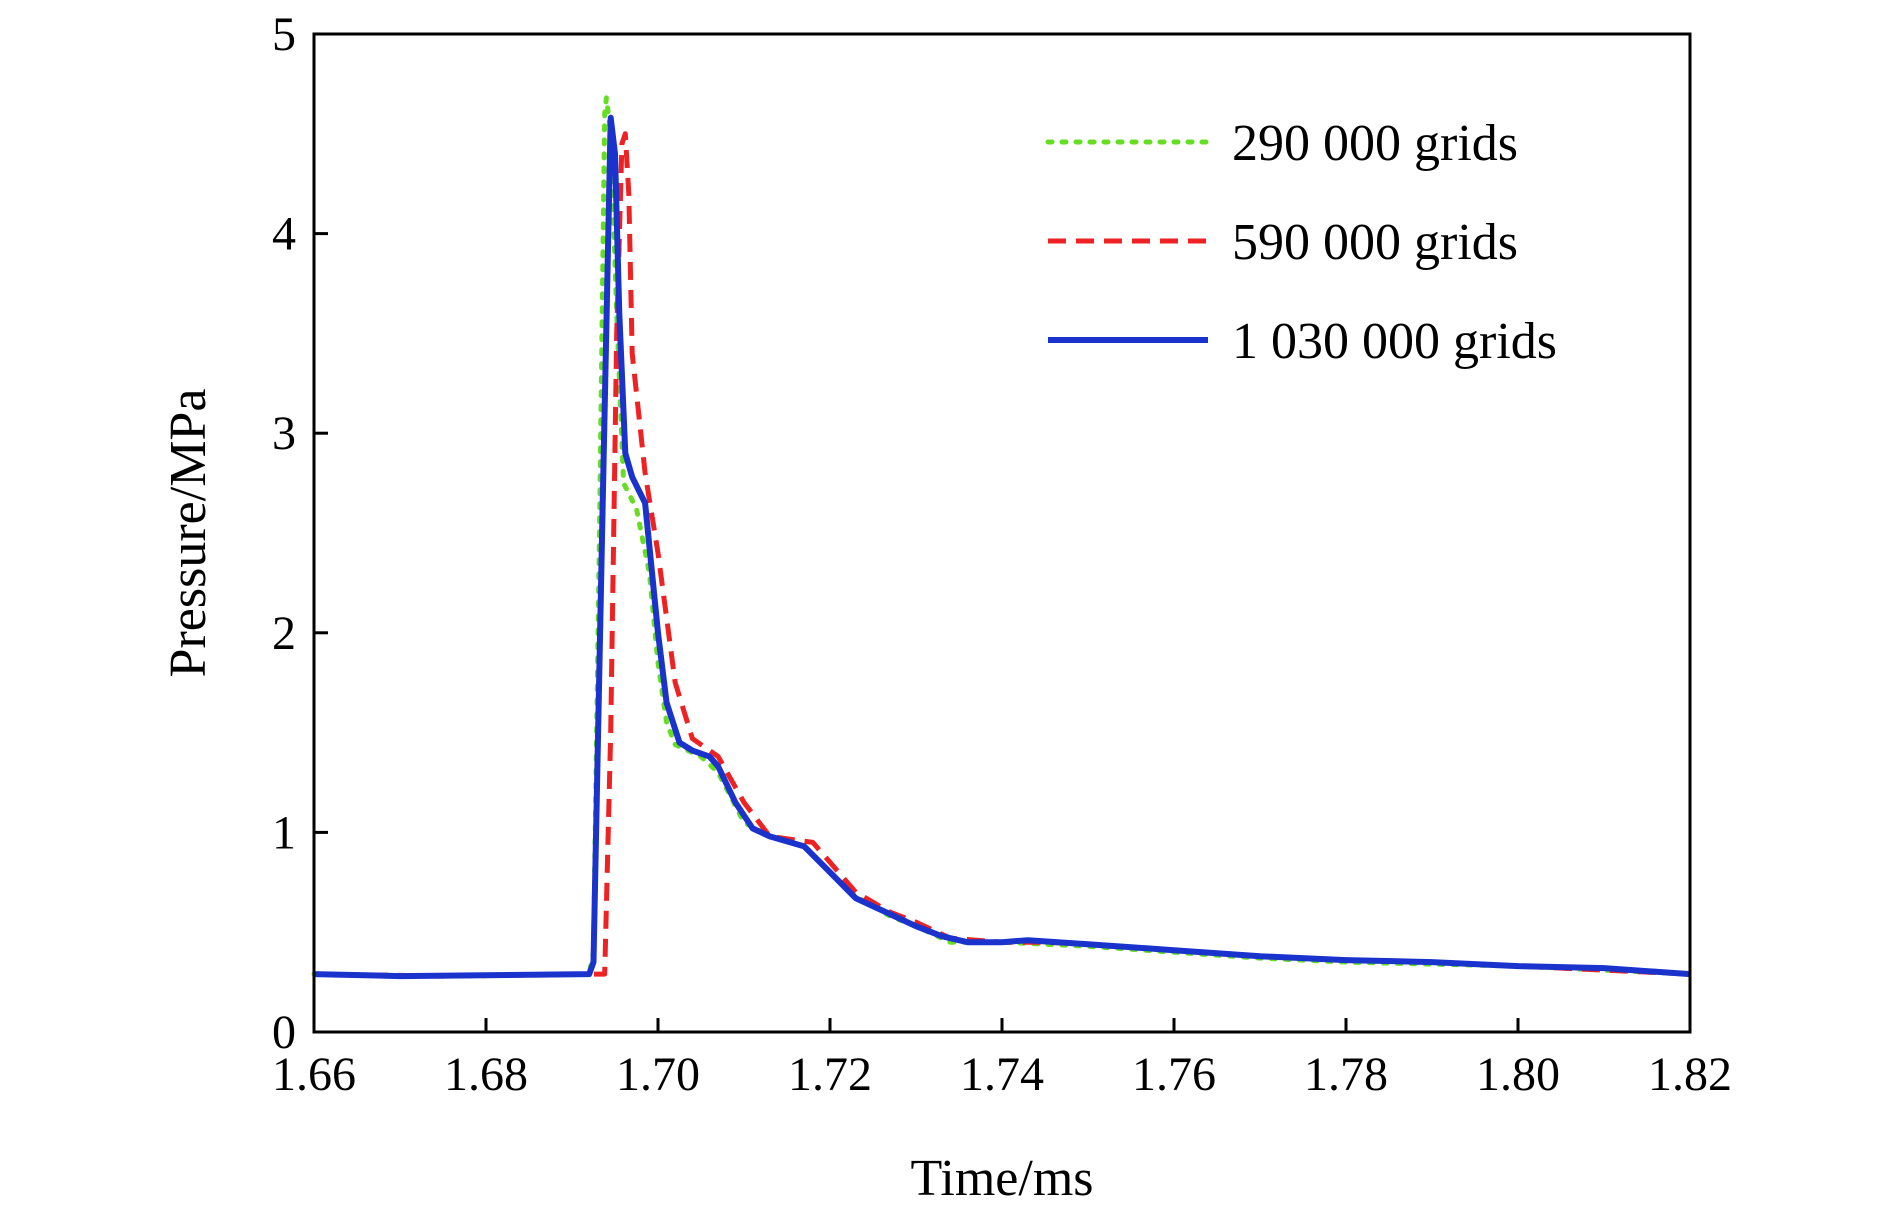 Image resolution: width=1890 pixels, height=1213 pixels. I want to click on y-tick-label: 3, so click(284, 433).